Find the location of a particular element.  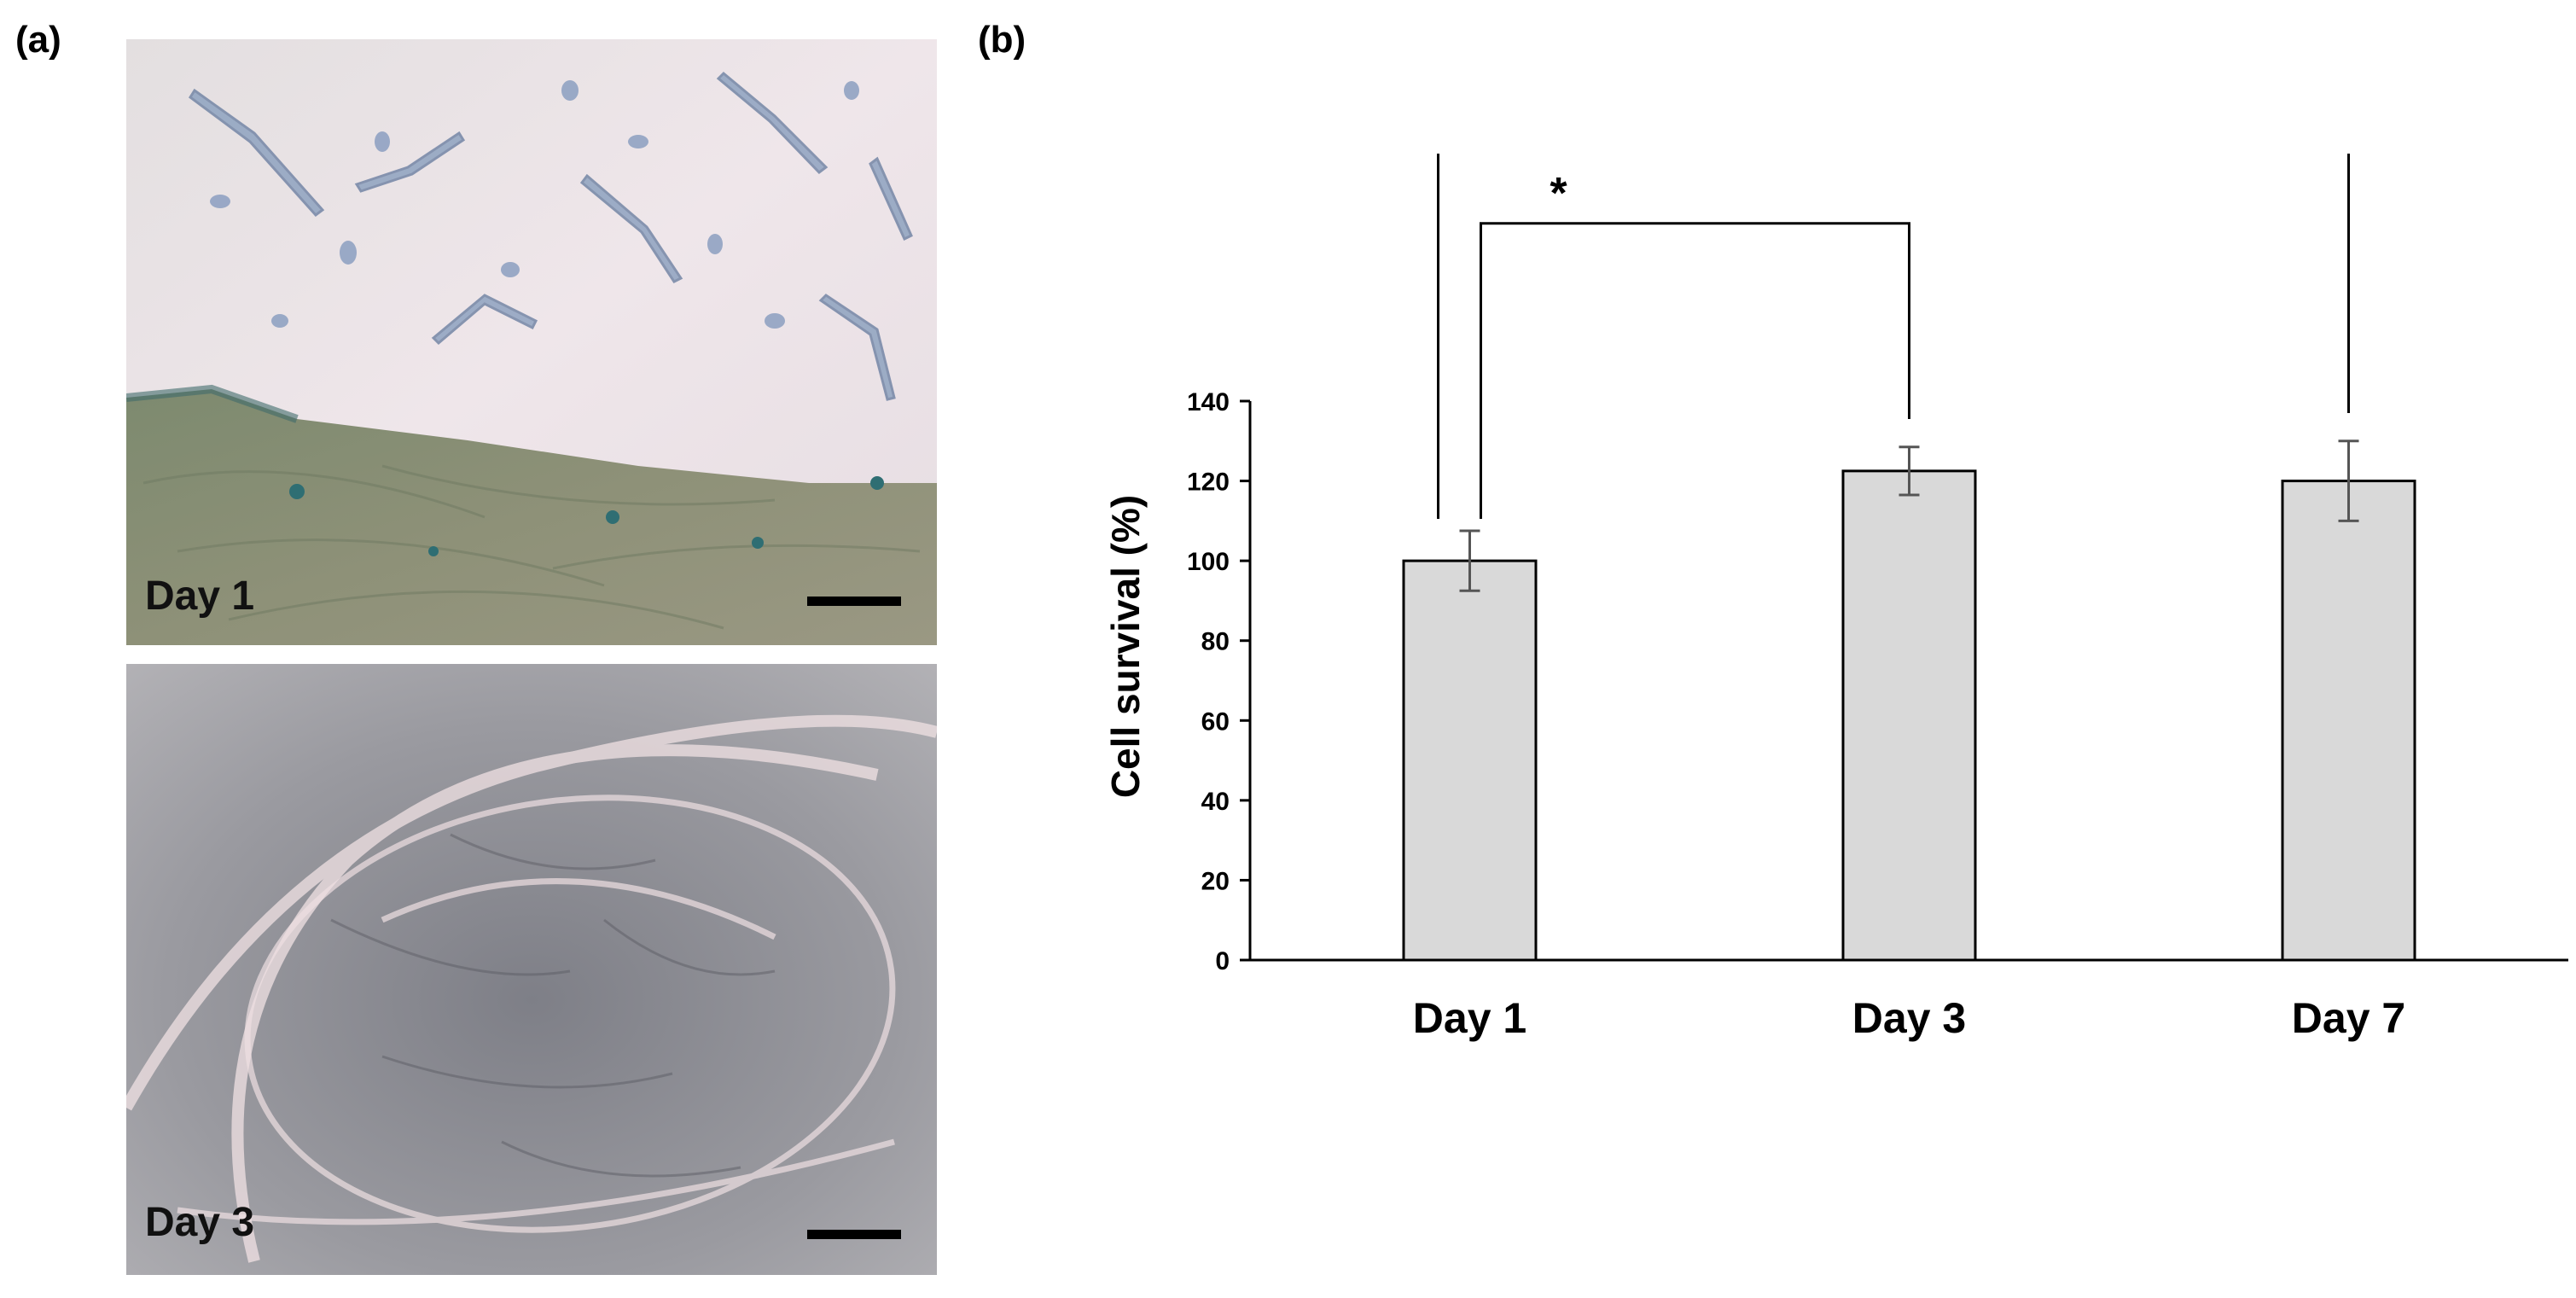

panel-b-label: (b) is located at coordinates (1002, 40).